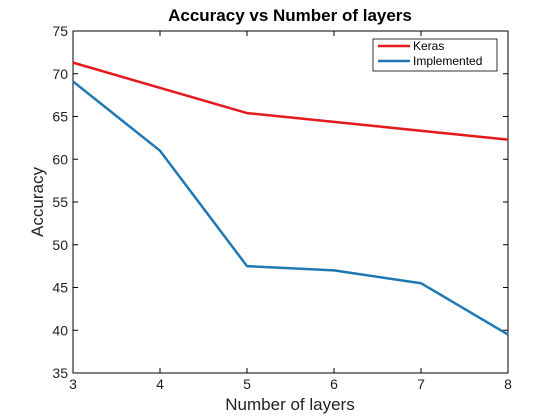 The width and height of the screenshot is (560, 420). What do you see at coordinates (60, 31) in the screenshot?
I see `y-tick-label: 75` at bounding box center [60, 31].